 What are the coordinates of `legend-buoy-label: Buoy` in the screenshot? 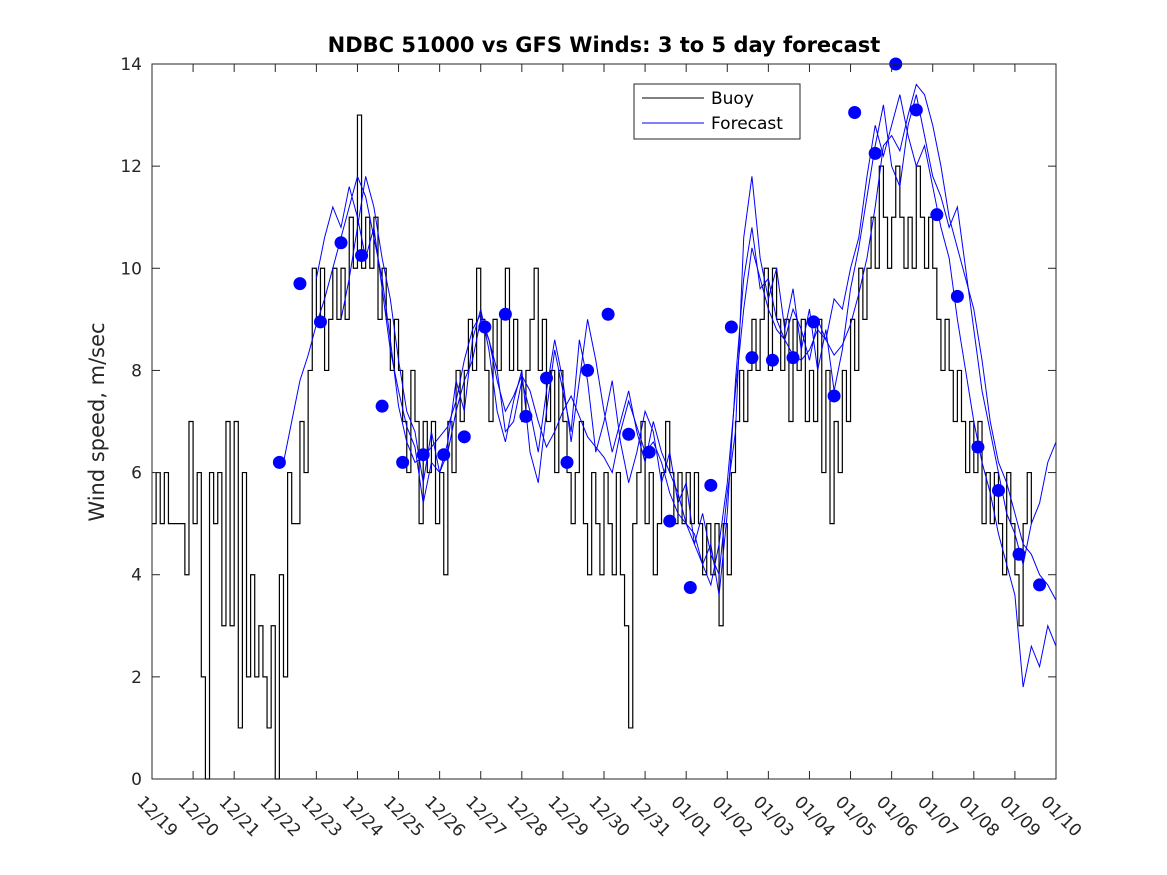 It's located at (732, 99).